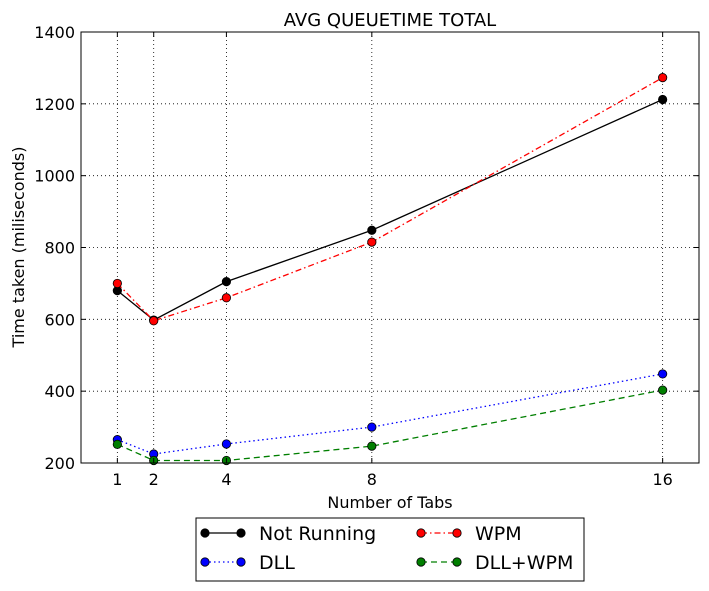 This screenshot has height=591, width=709. I want to click on x-tick-label: 8, so click(372, 479).